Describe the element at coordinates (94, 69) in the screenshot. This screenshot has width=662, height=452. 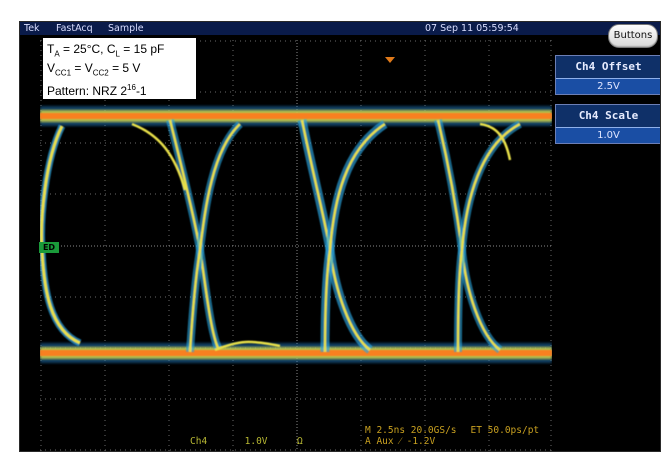
I see `condition-supply: VCC1 = VCC2 = 5 V` at that location.